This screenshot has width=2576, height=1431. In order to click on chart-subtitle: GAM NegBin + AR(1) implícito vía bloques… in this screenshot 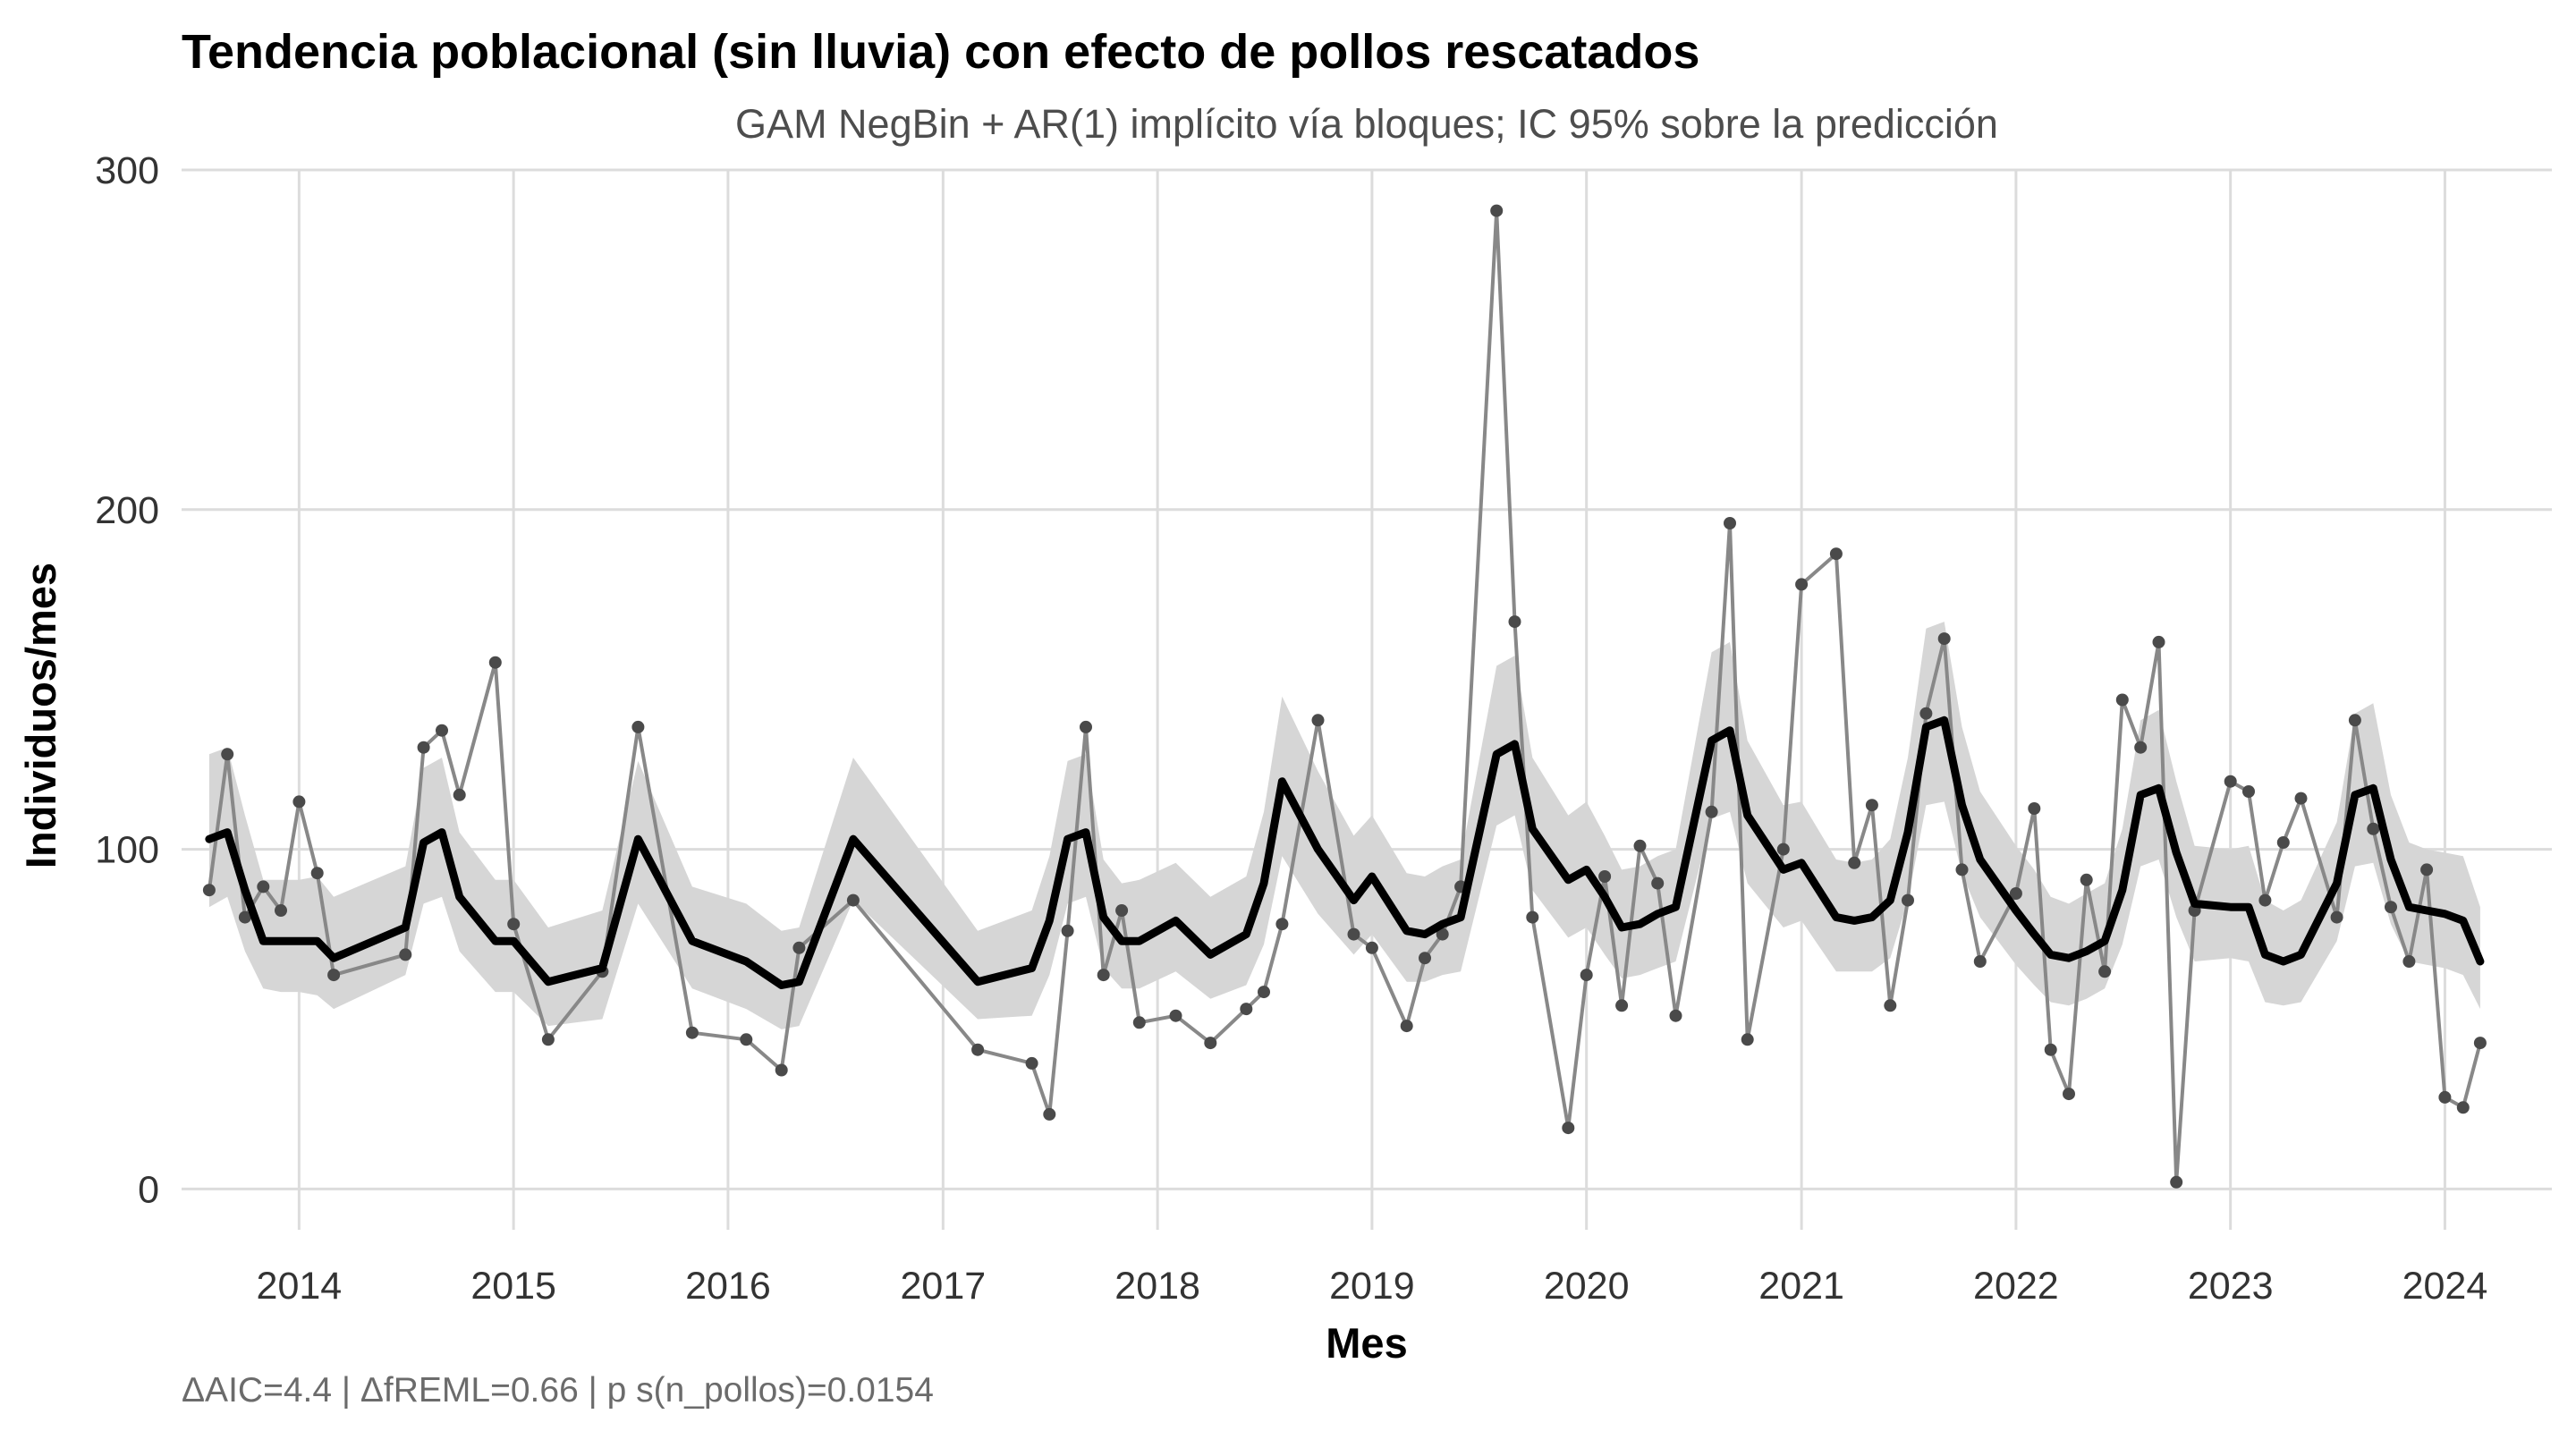, I will do `click(1366, 124)`.